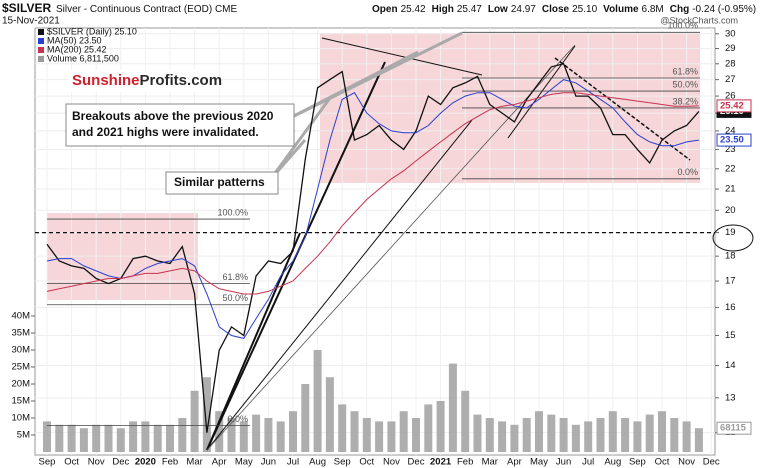 The image size is (765, 468). What do you see at coordinates (26, 8) in the screenshot?
I see `symbol: $SILVER` at bounding box center [26, 8].